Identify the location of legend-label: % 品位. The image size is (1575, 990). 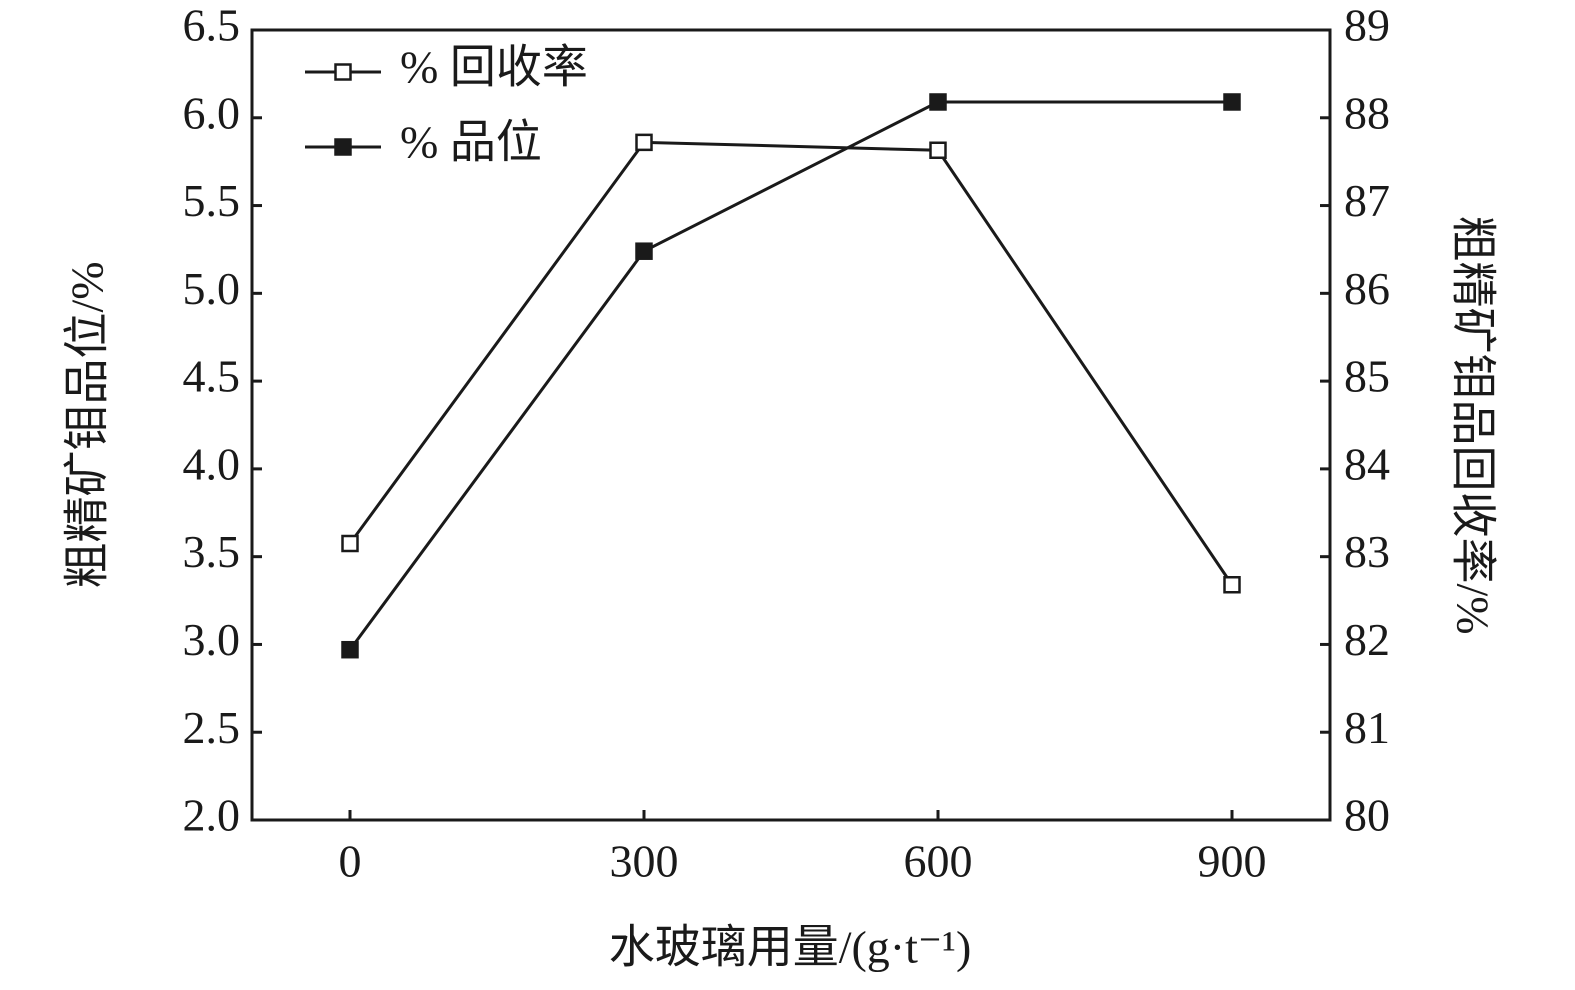
(471, 142).